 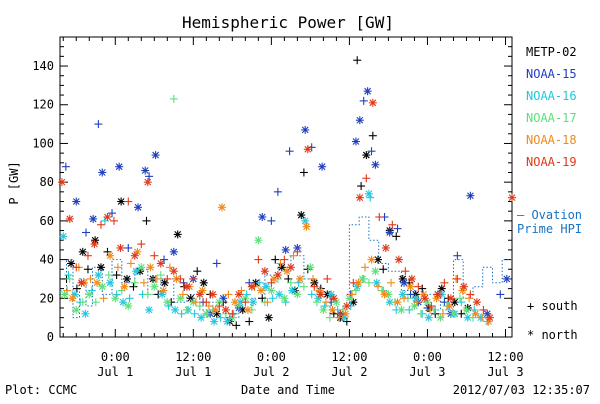 What do you see at coordinates (41, 390) in the screenshot?
I see `plot-credit: Plot: CCMC` at bounding box center [41, 390].